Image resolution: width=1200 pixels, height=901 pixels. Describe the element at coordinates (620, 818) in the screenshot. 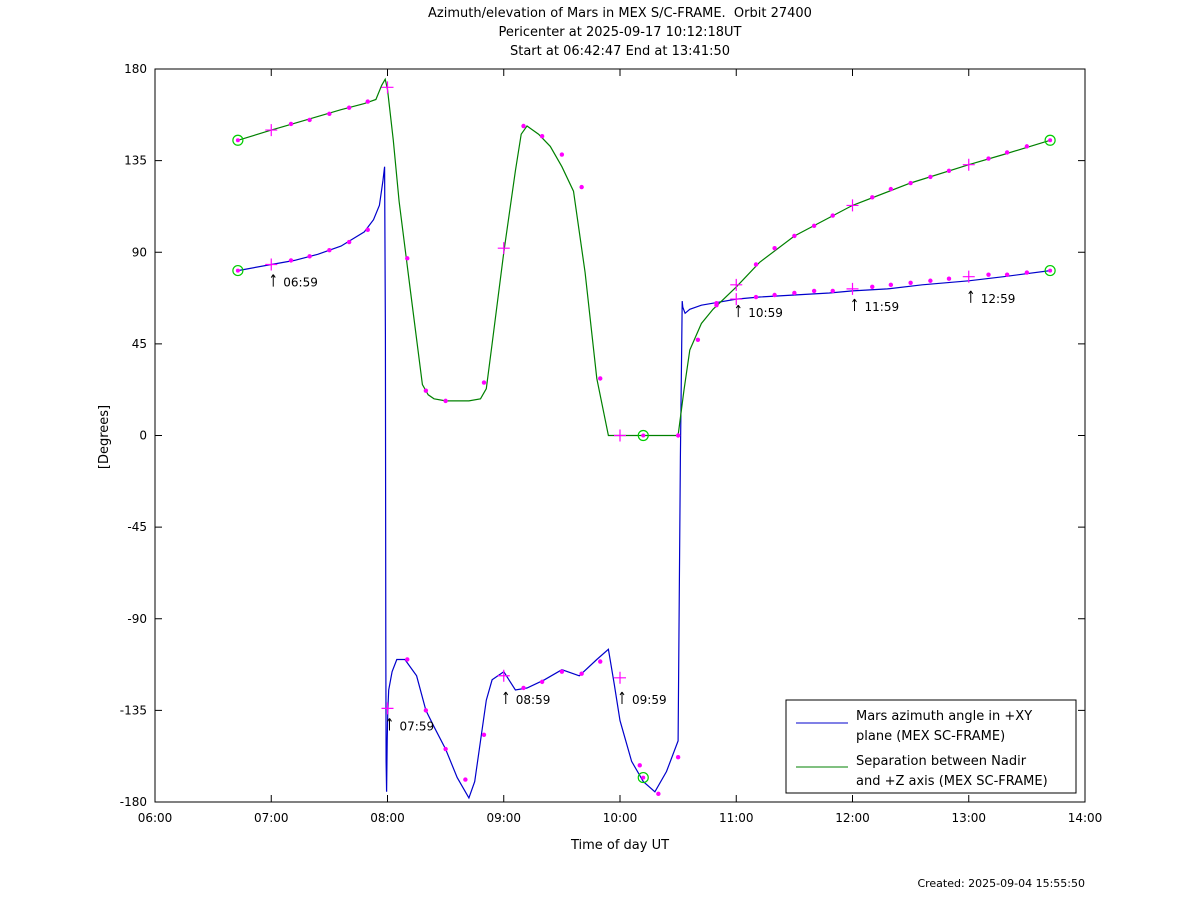

I see `x-tick-label: 10:00` at that location.